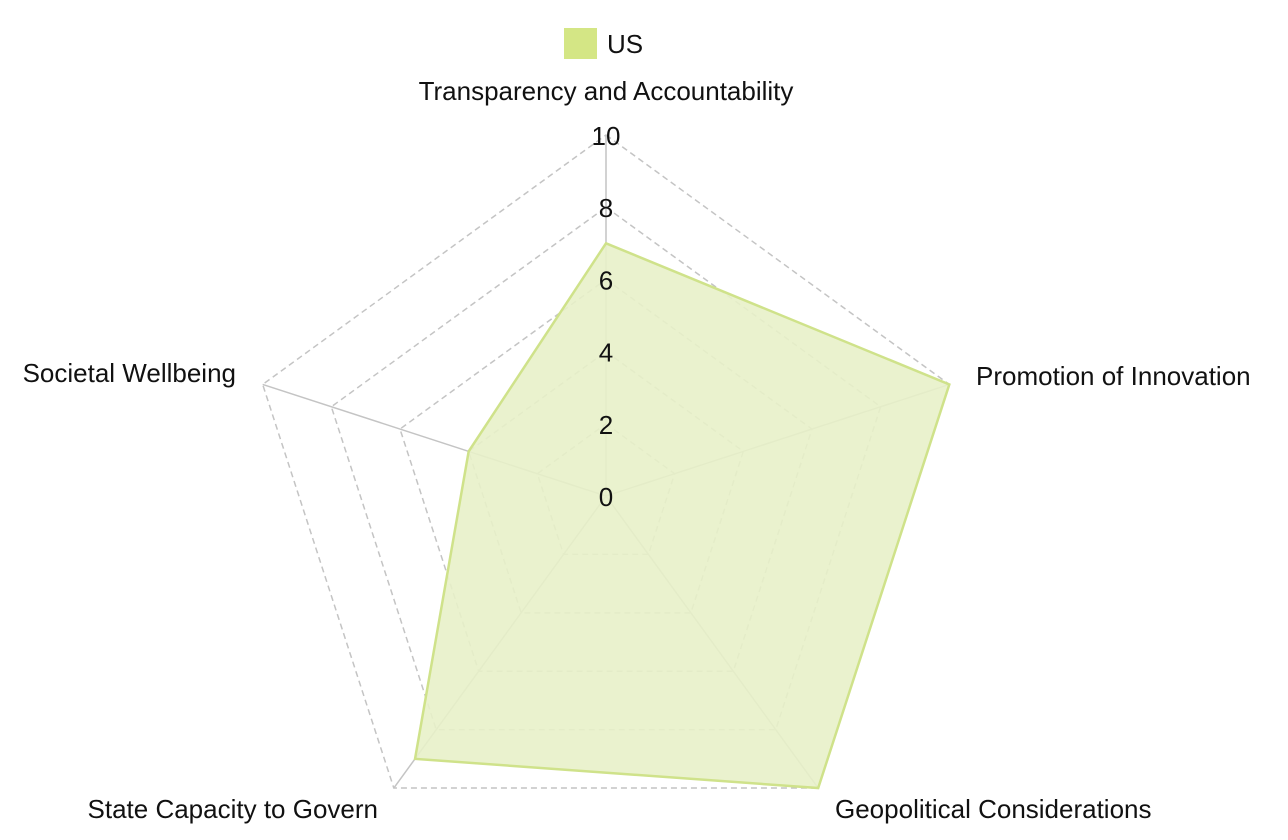 This screenshot has width=1288, height=840. I want to click on tick-layer: 0 2 4 6 8 10, so click(606, 316).